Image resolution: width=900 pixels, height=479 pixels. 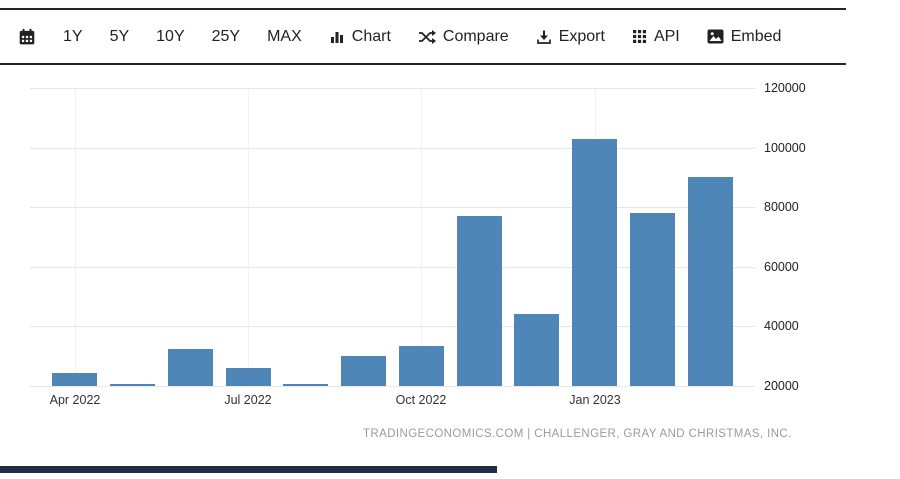 What do you see at coordinates (710, 281) in the screenshot?
I see `bar-mar-2023` at bounding box center [710, 281].